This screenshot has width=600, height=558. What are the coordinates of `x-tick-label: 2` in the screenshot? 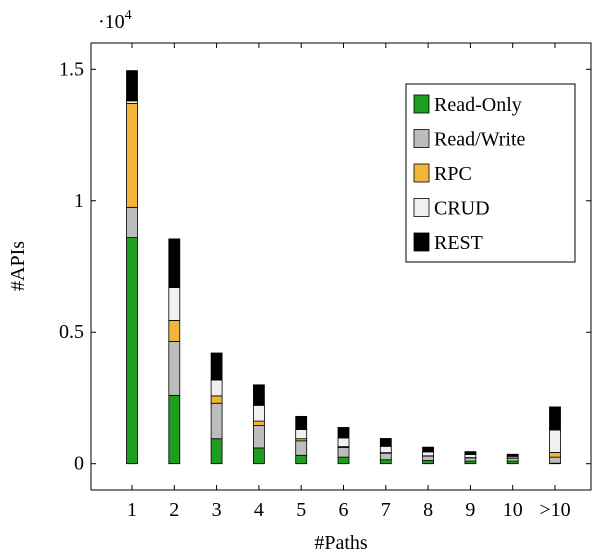 It's located at (174, 510).